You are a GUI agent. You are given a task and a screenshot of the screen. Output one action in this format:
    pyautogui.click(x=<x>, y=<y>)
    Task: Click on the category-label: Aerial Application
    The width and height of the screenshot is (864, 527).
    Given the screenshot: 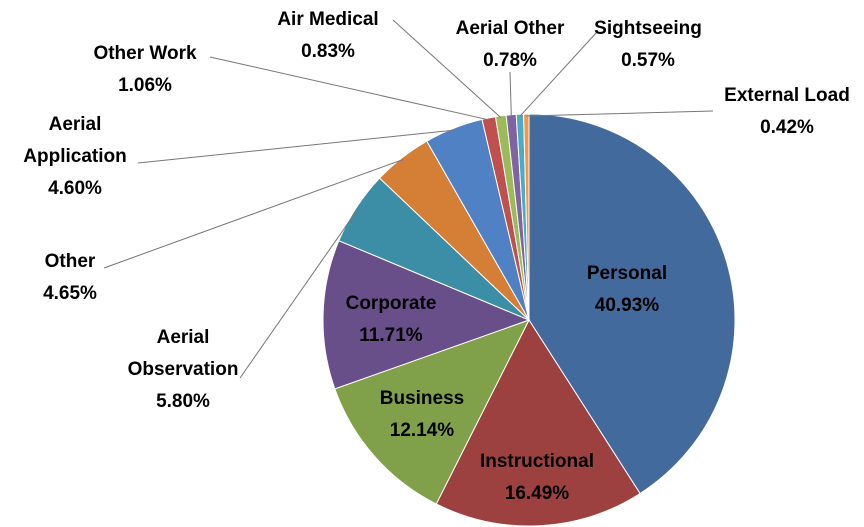 What is the action you would take?
    pyautogui.click(x=75, y=140)
    